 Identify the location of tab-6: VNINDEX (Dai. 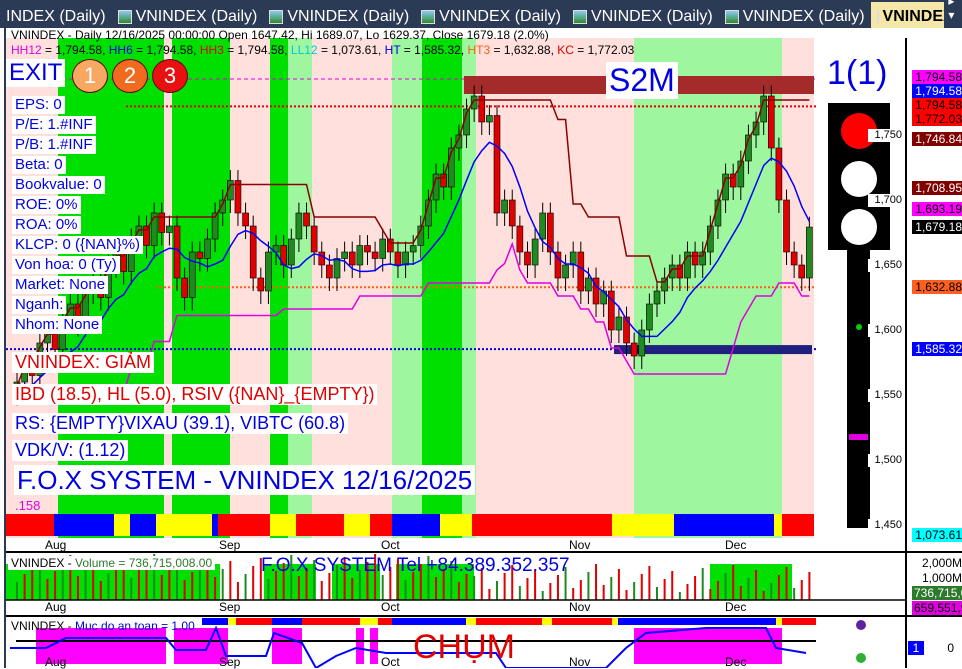
(907, 15).